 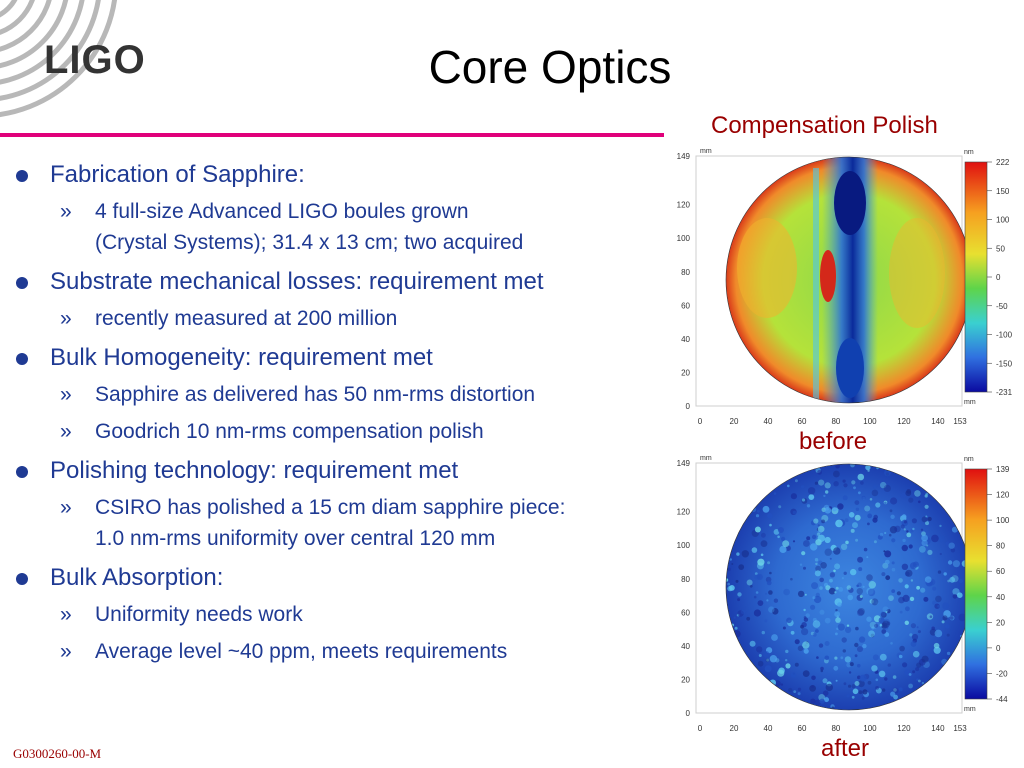 What do you see at coordinates (1003, 191) in the screenshot?
I see `scale-tick-label: 150` at bounding box center [1003, 191].